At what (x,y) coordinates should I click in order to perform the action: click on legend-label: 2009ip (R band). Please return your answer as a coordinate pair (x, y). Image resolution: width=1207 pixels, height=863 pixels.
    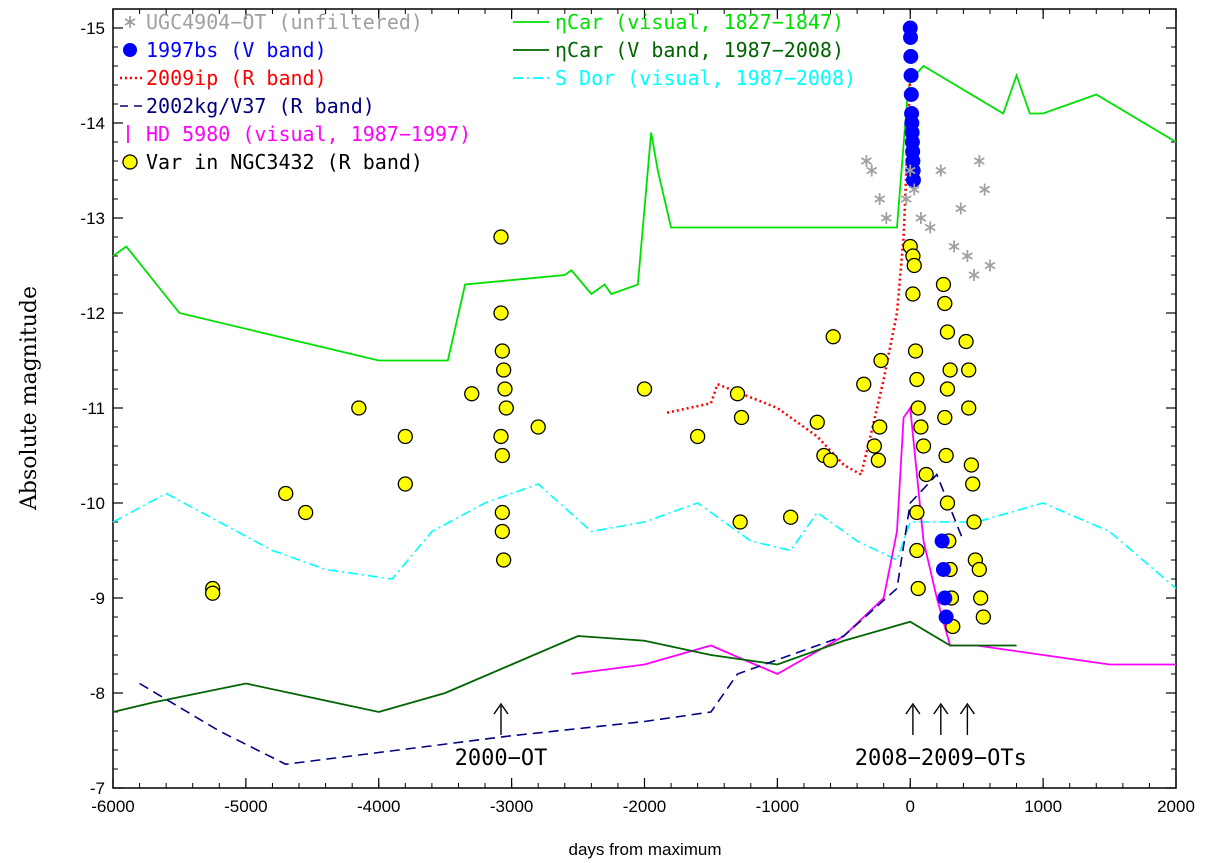
    Looking at the image, I should click on (236, 78).